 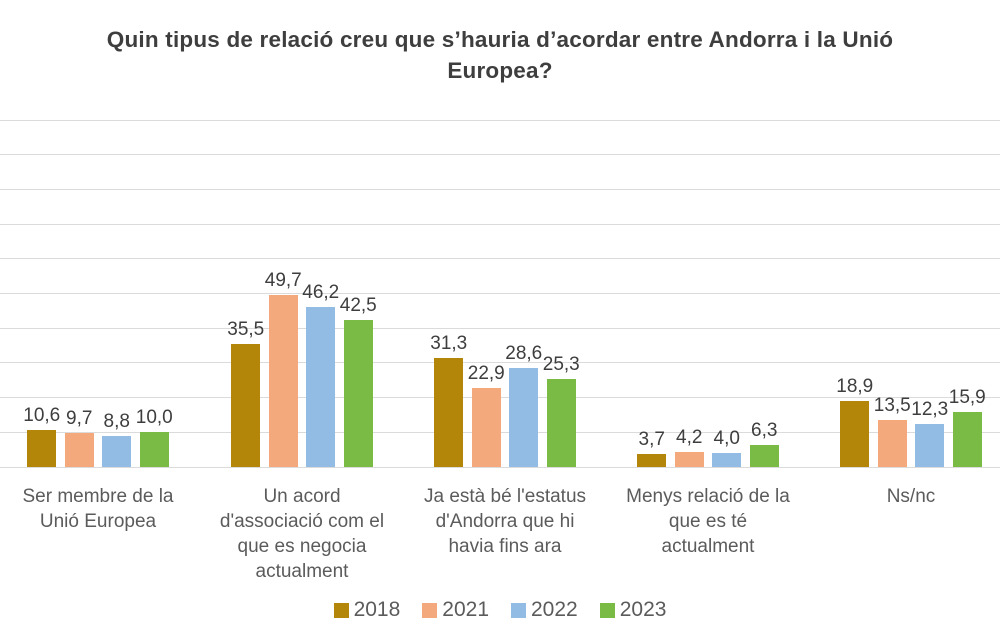 I want to click on category-label-1: Ser membre de la Unió Europea, so click(x=104, y=509).